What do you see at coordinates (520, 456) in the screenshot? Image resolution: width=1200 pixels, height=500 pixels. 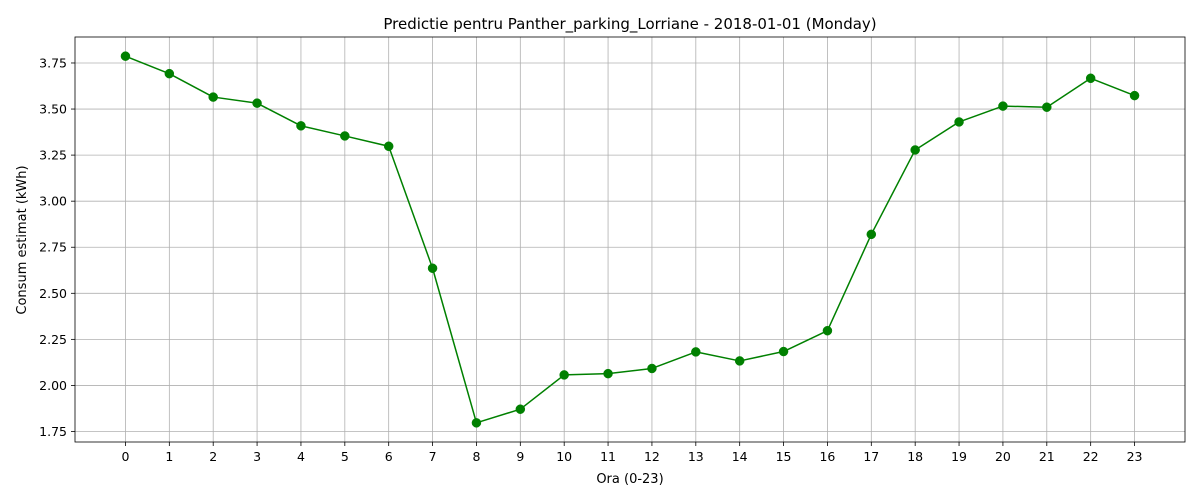 I see `x-tick-label: 9` at bounding box center [520, 456].